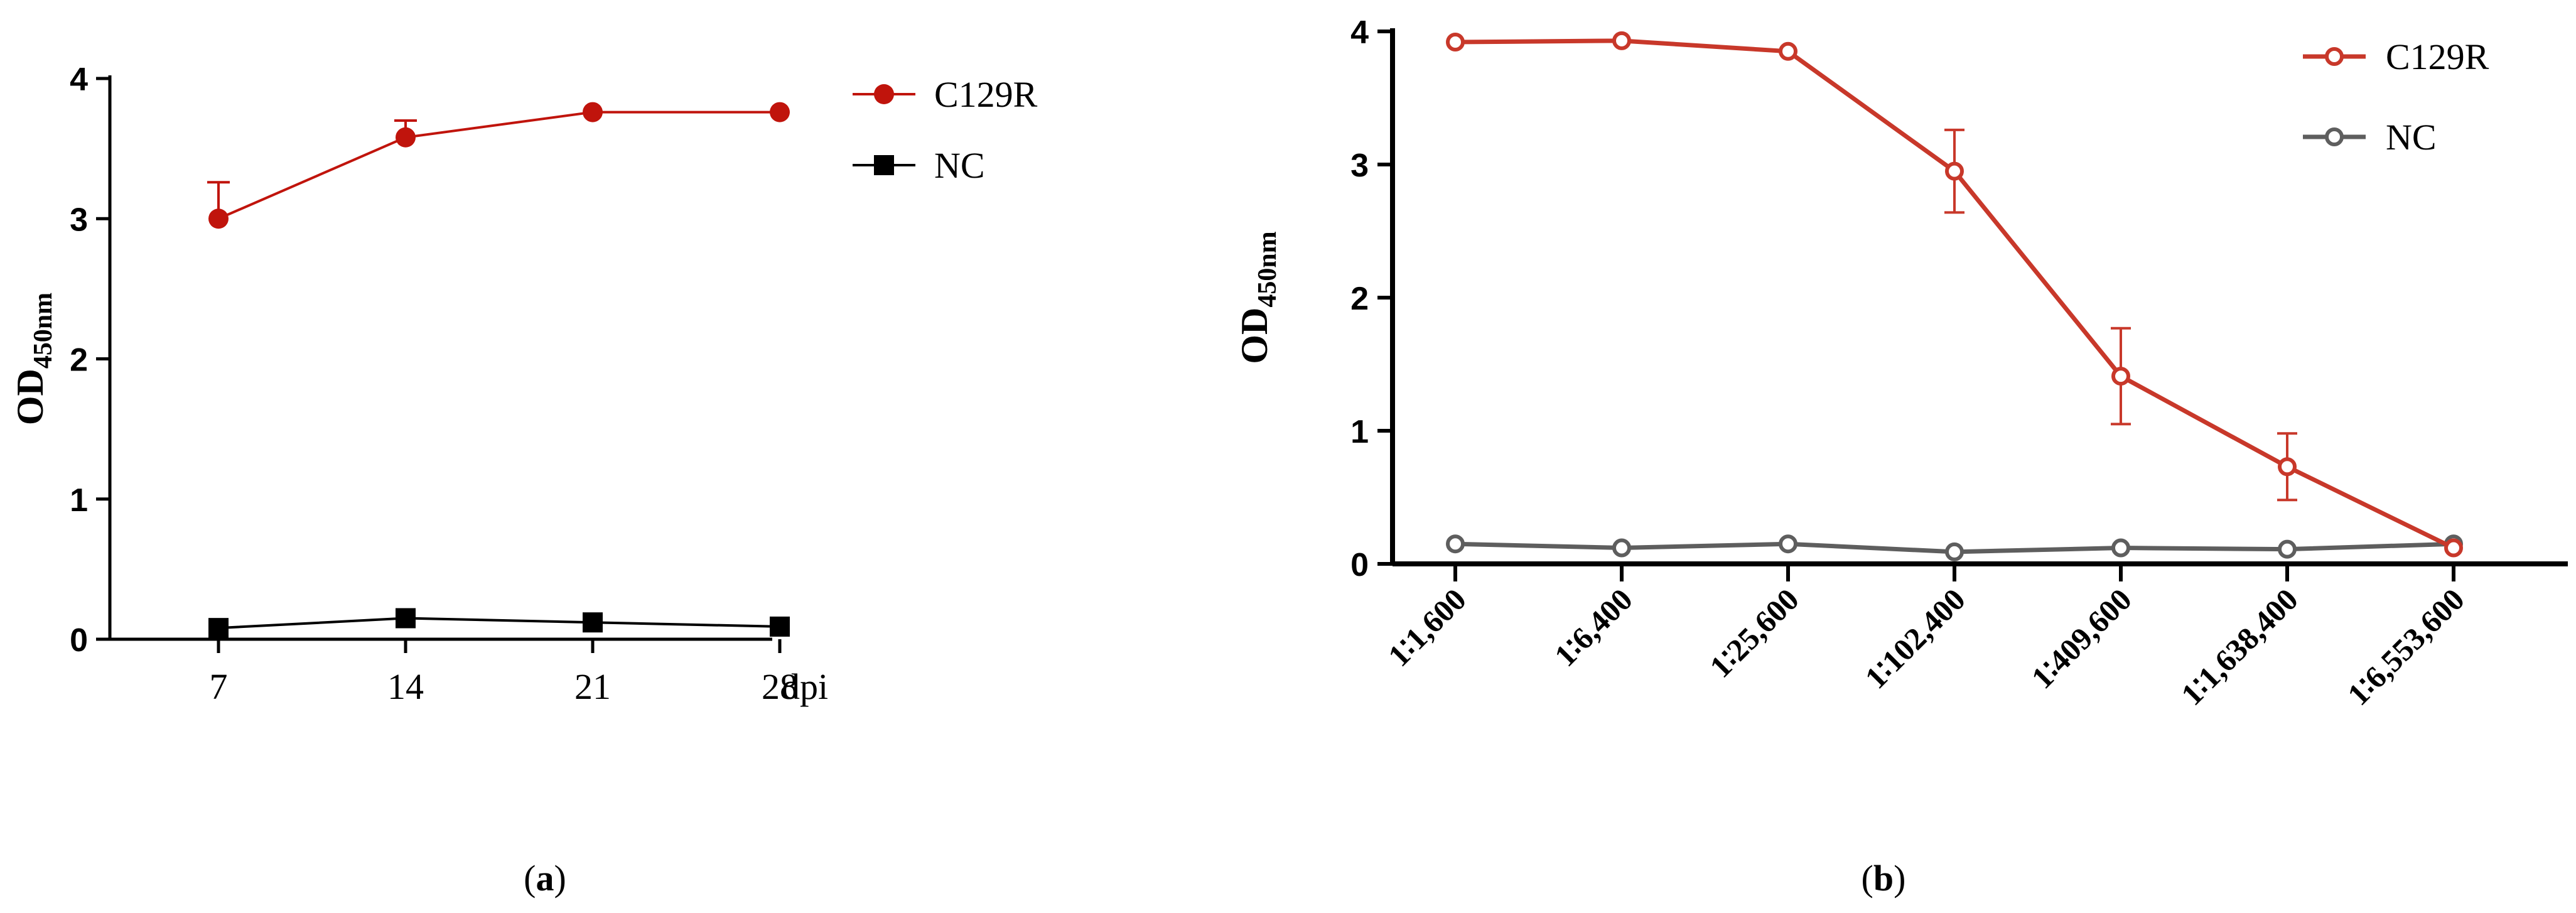  Describe the element at coordinates (1427, 627) in the screenshot. I see `x-tick-label: 1∶1,600` at that location.